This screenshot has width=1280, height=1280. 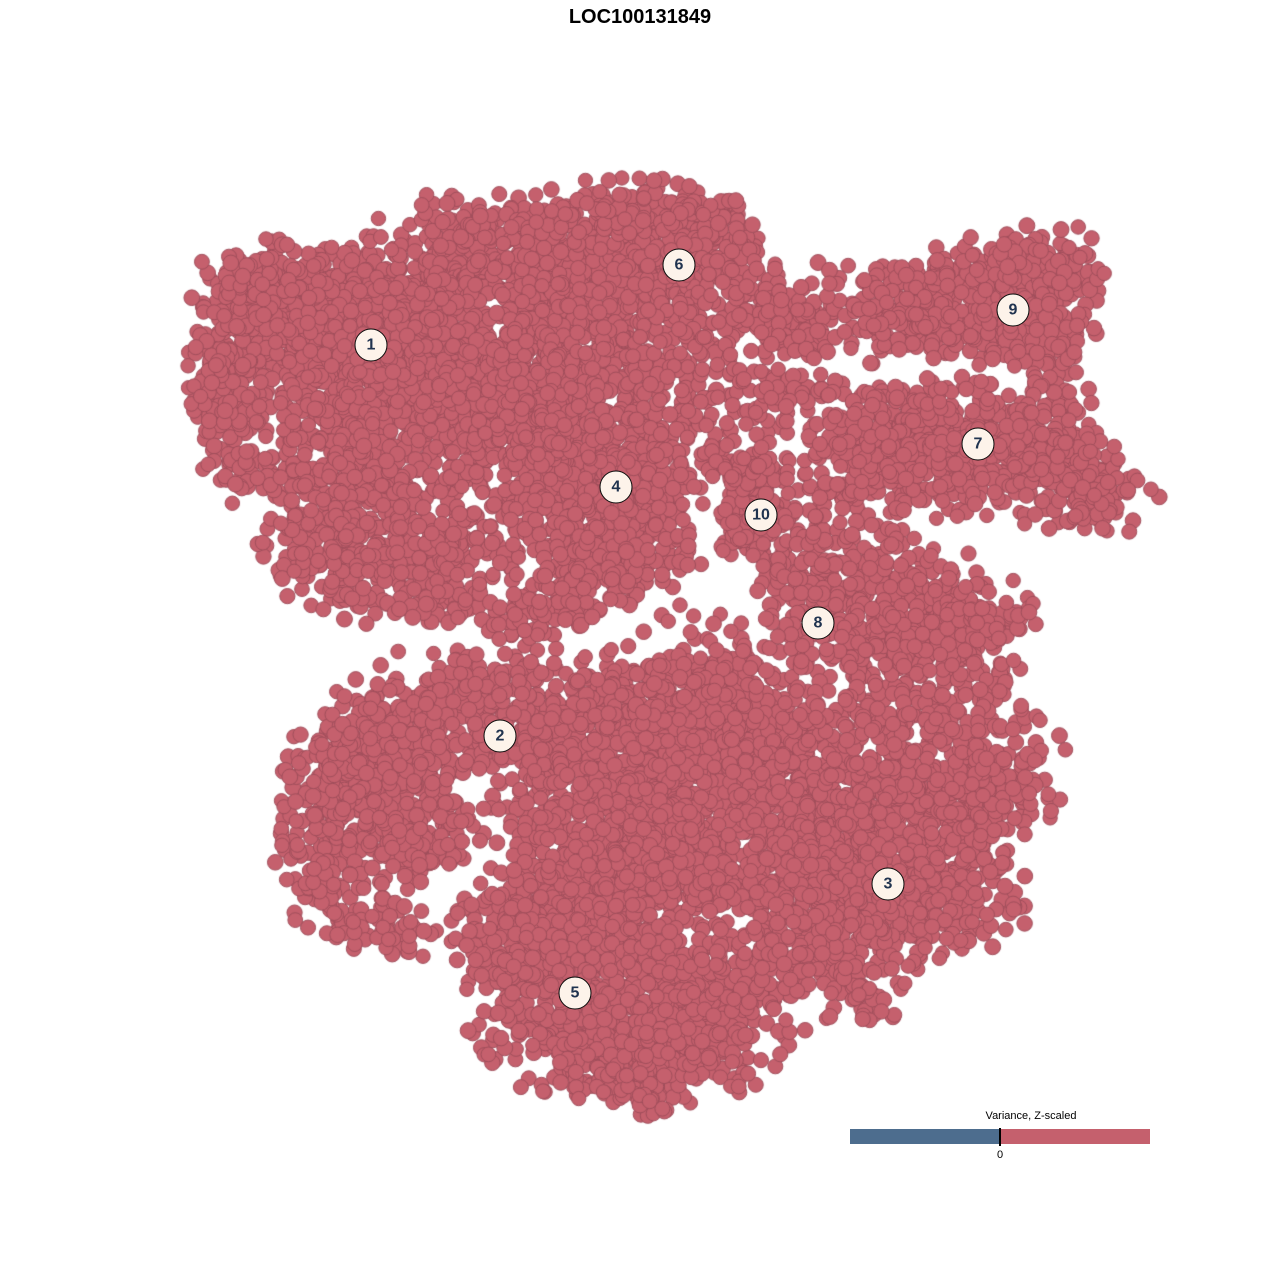 I want to click on cluster-label-3: 3, so click(x=888, y=884).